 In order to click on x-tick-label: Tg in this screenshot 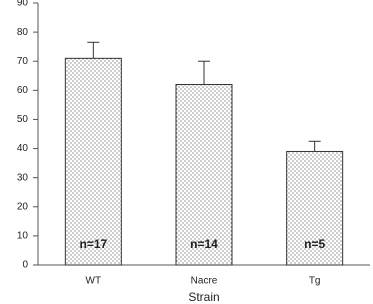, I will do `click(315, 281)`.